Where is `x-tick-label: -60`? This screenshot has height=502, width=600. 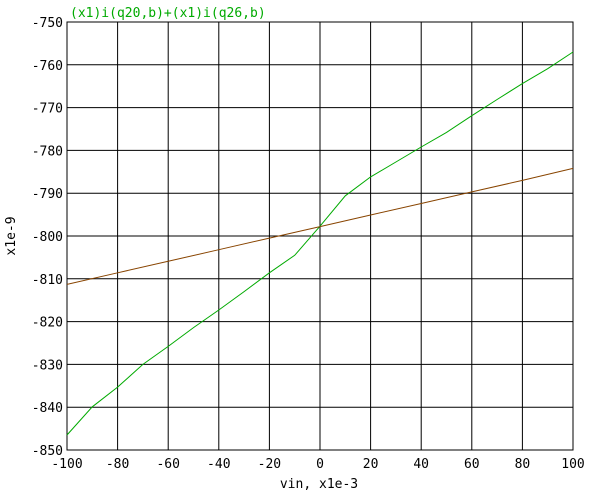
x-tick-label: -60 is located at coordinates (167, 464).